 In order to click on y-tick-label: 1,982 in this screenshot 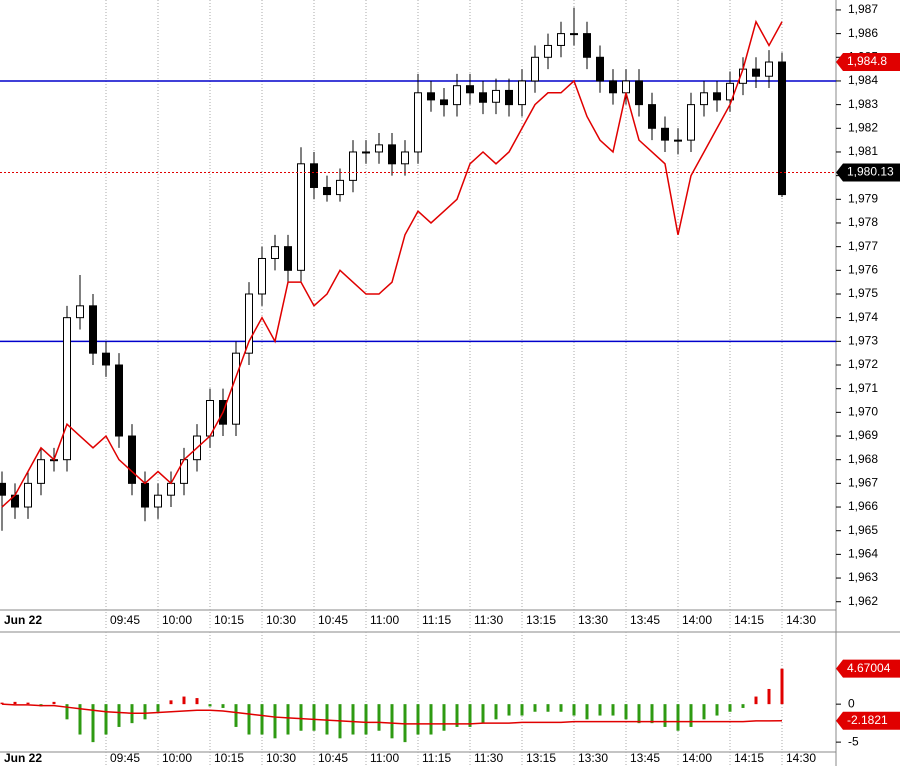, I will do `click(863, 127)`.